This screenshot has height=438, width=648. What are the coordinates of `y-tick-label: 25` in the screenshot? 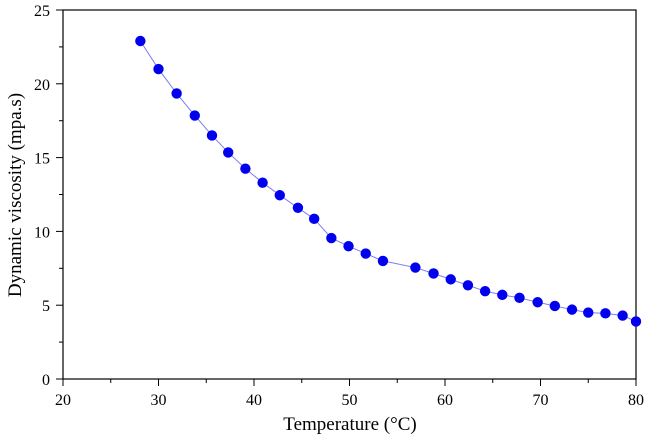 It's located at (42, 11).